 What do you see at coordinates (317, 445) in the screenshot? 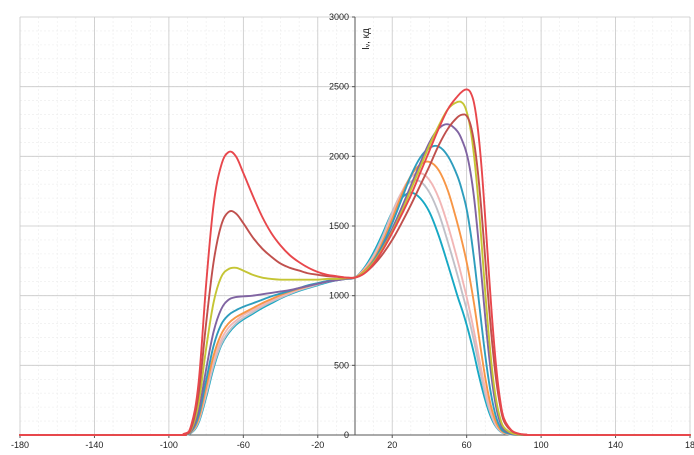
I see `x-tick-label: -20` at bounding box center [317, 445].